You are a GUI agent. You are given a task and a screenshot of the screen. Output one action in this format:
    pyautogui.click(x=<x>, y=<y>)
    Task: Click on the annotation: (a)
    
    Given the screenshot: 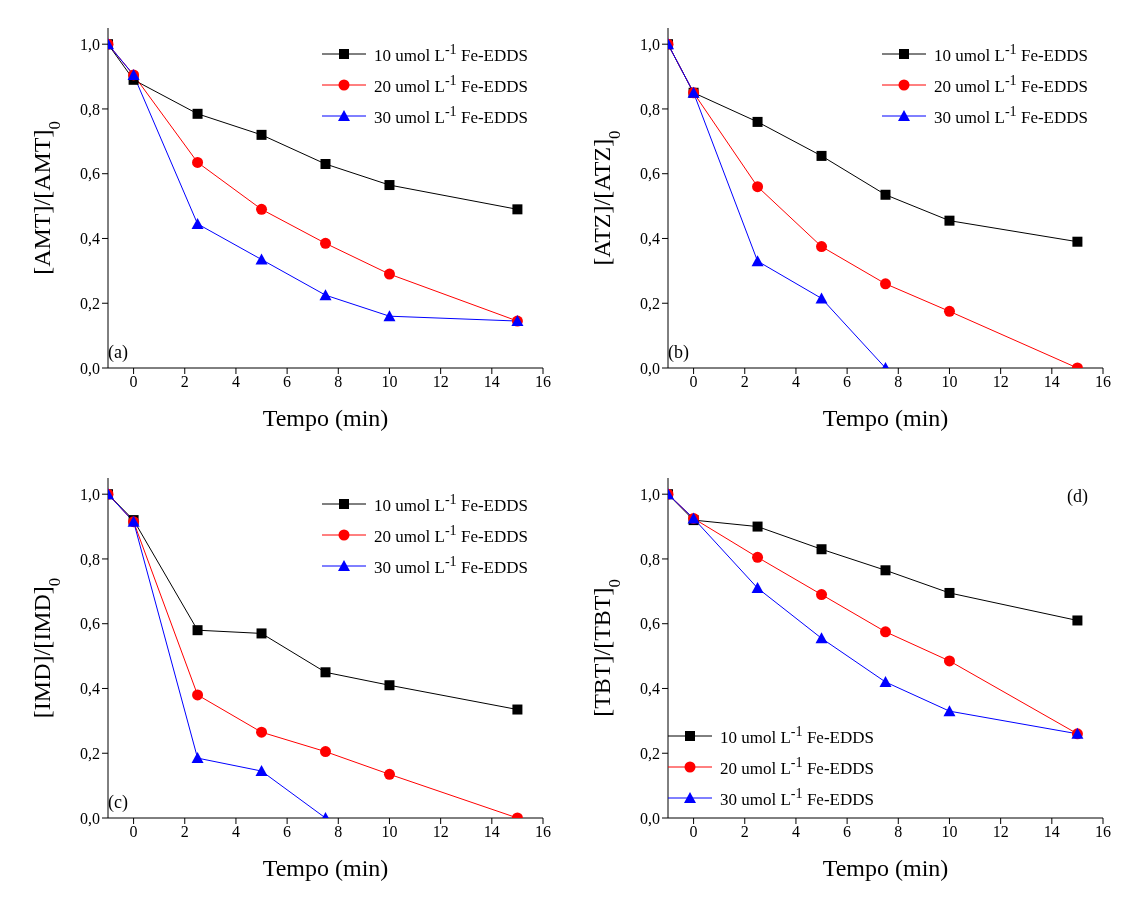 What is the action you would take?
    pyautogui.click(x=118, y=352)
    